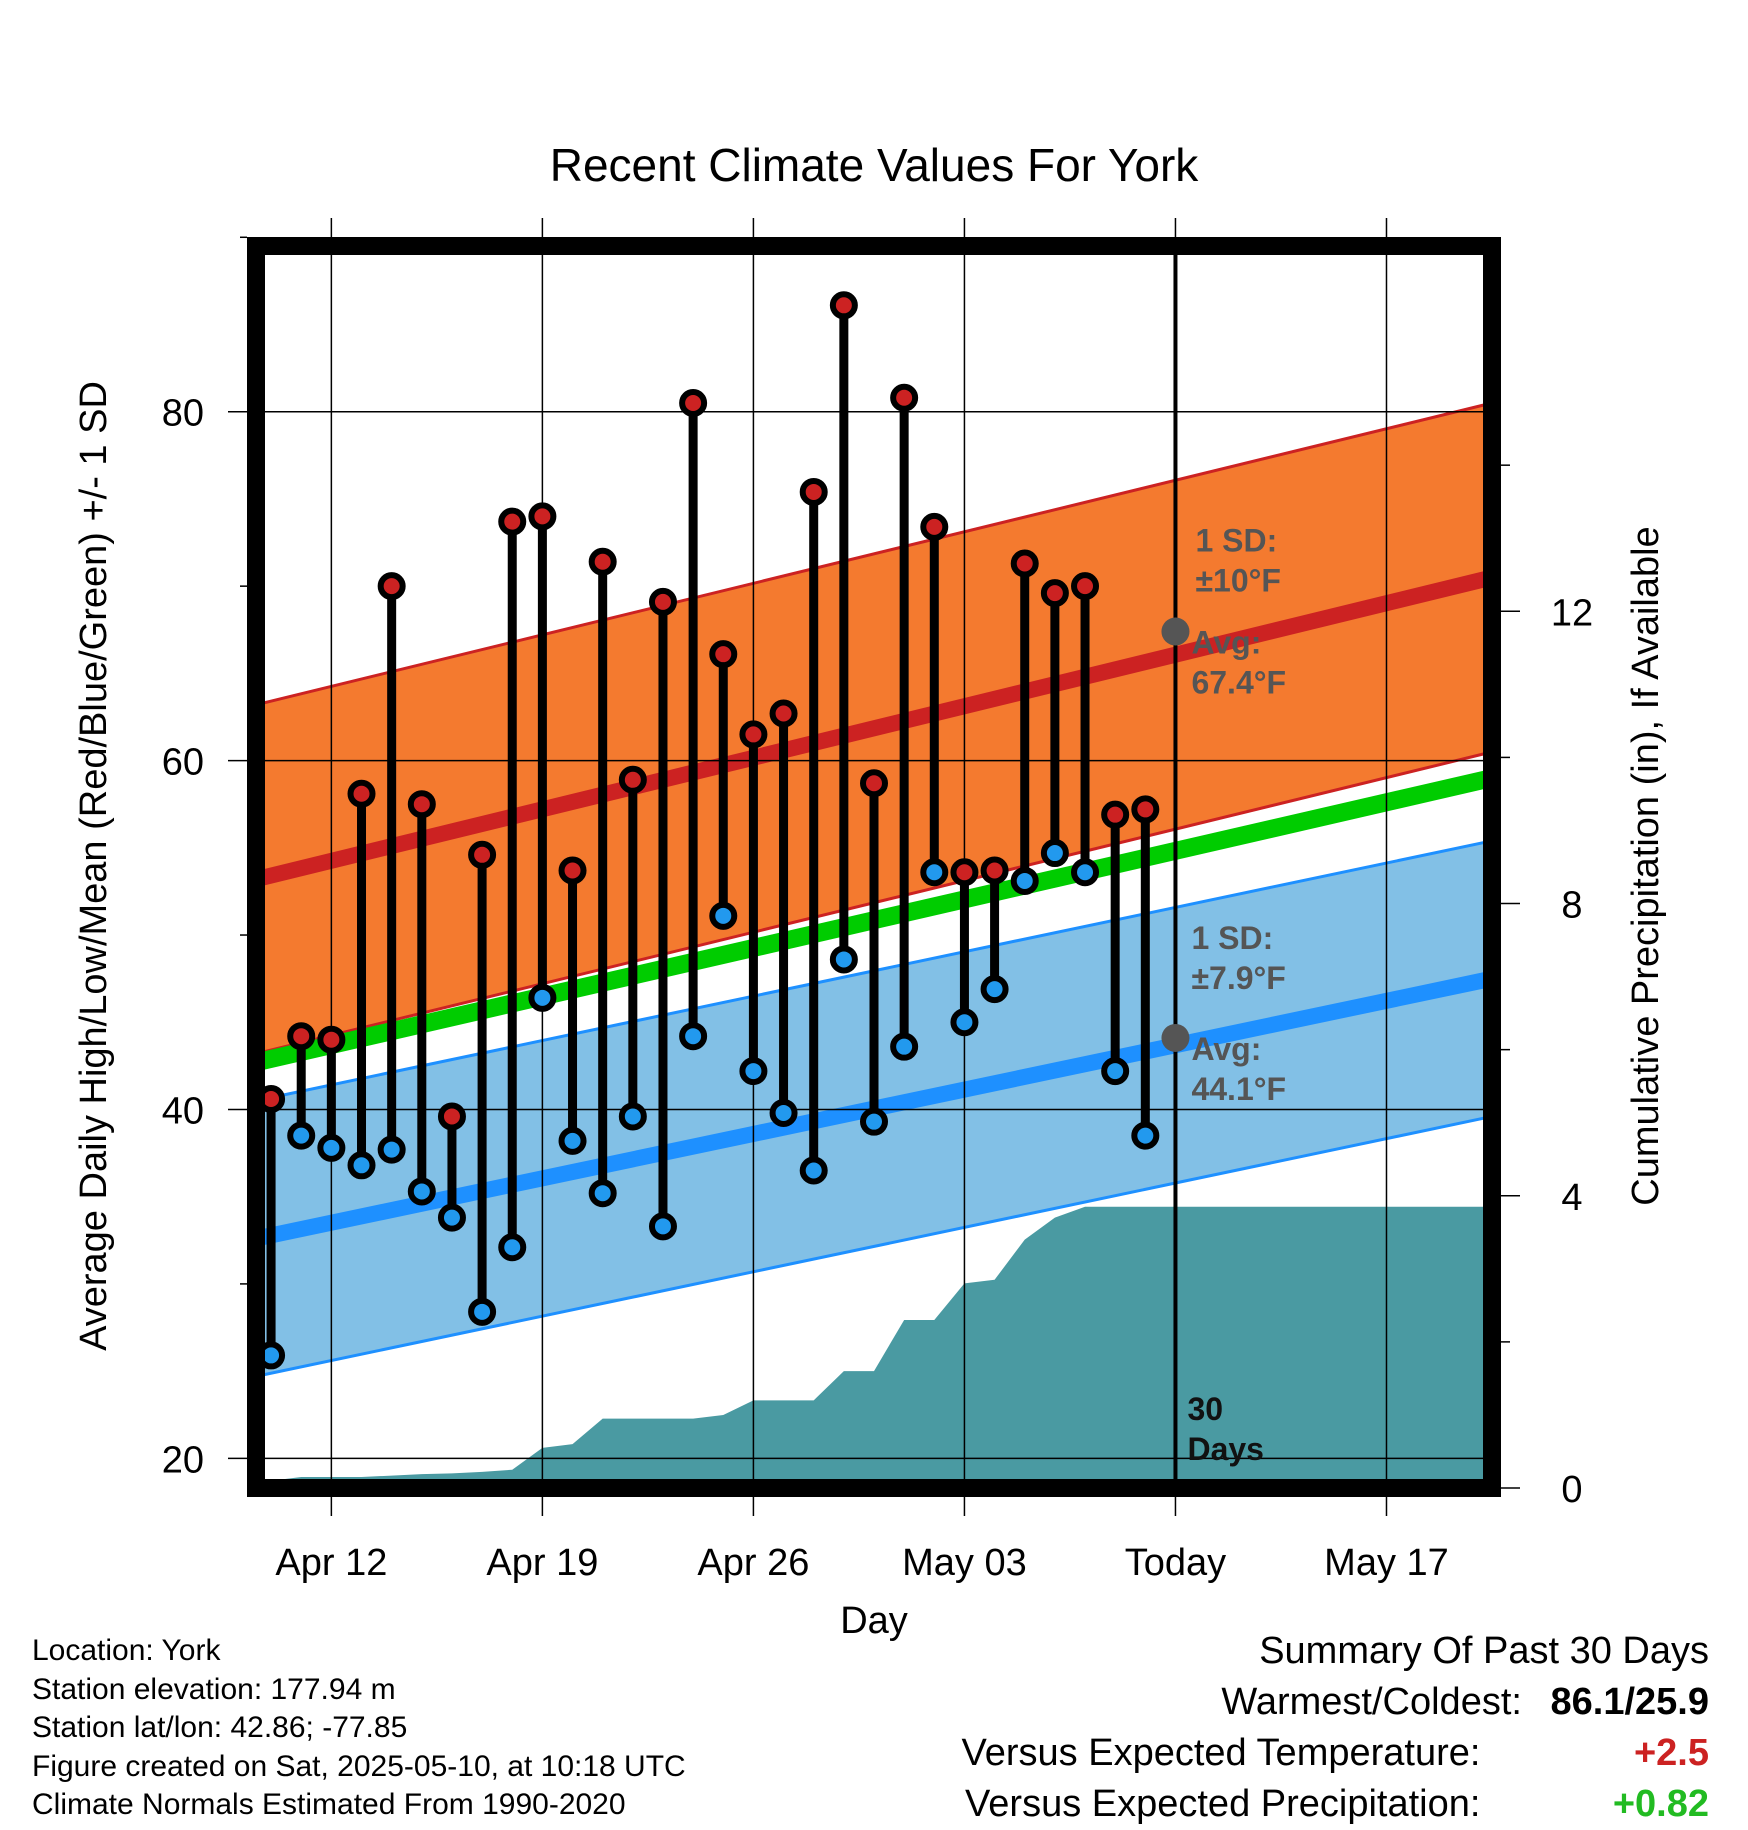 The height and width of the screenshot is (1830, 1748). I want to click on precipitation-anomaly-row: Versus Expected Precipitation: +0.82, so click(1335, 1804).